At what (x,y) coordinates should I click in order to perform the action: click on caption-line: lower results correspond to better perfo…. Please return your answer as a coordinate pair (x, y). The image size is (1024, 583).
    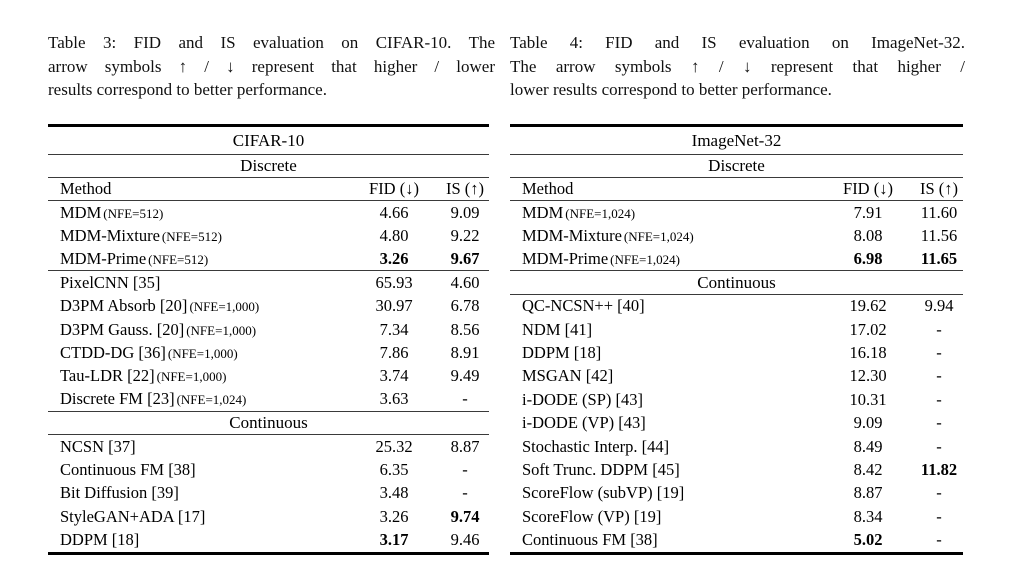
    Looking at the image, I should click on (671, 89).